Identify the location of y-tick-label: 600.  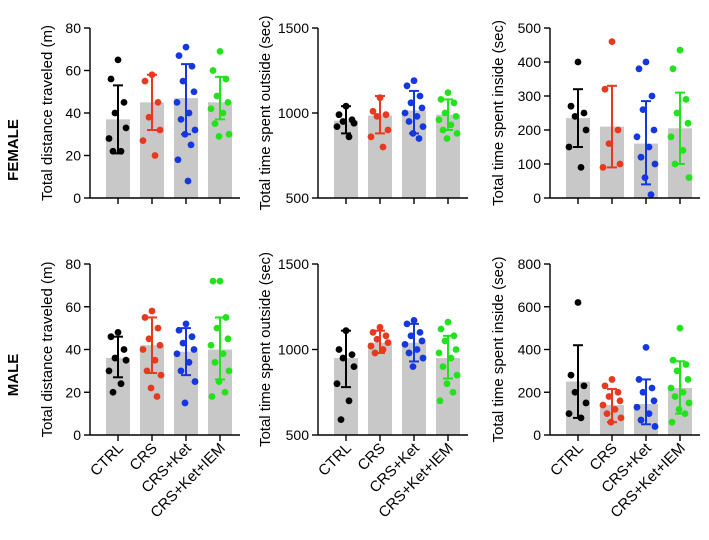
(530, 307).